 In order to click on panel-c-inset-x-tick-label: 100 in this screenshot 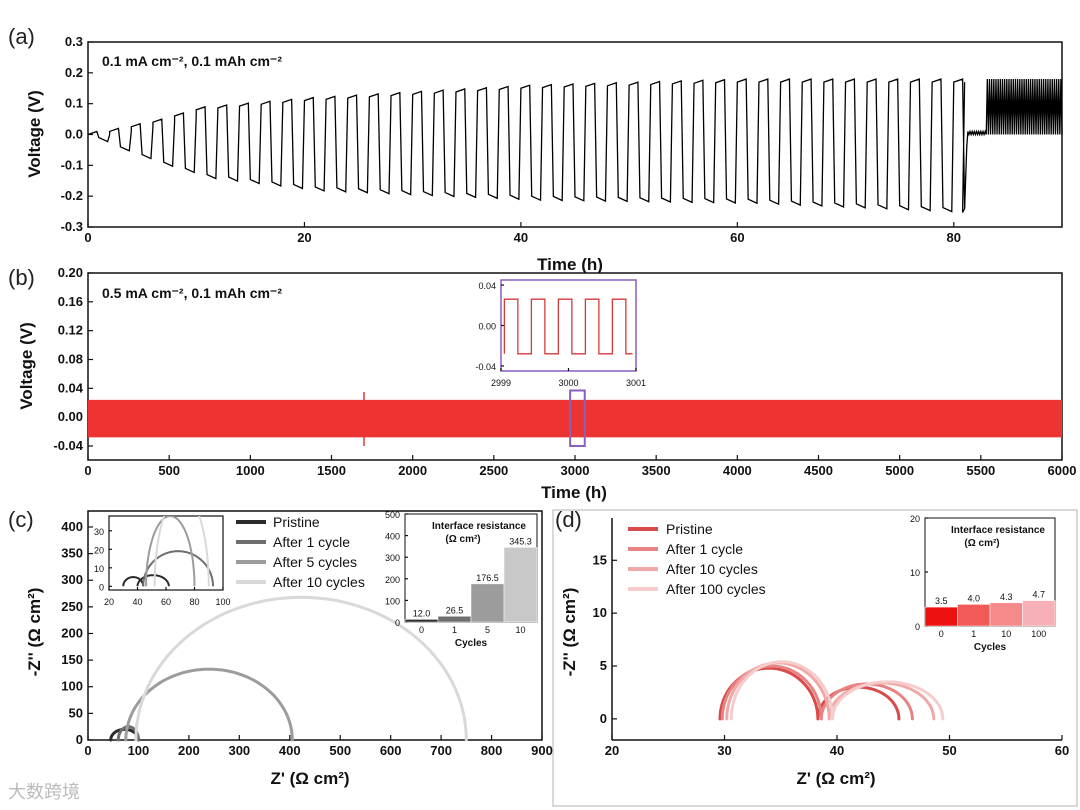, I will do `click(222, 602)`.